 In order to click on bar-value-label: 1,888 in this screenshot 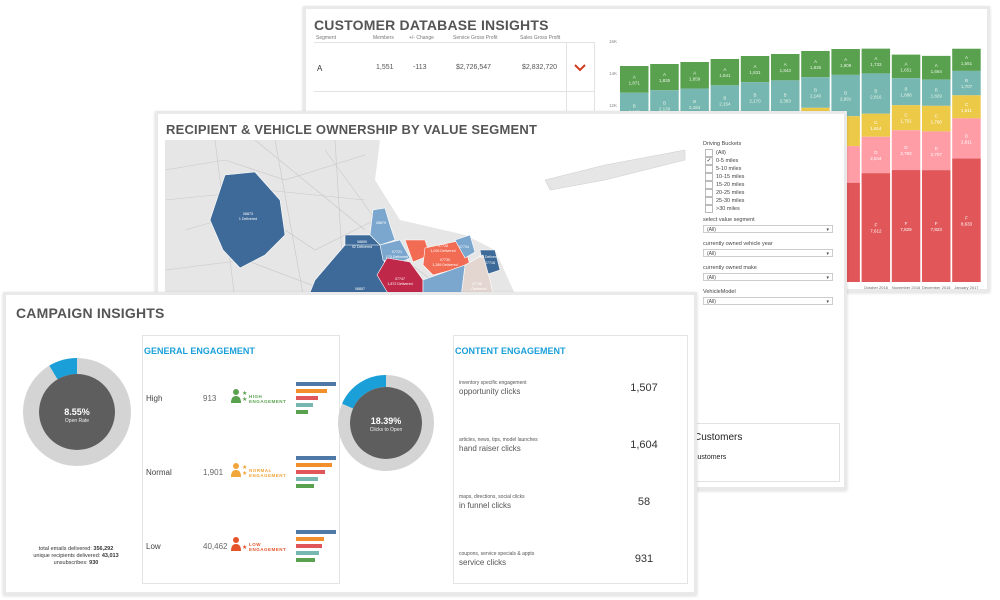, I will do `click(906, 95)`.